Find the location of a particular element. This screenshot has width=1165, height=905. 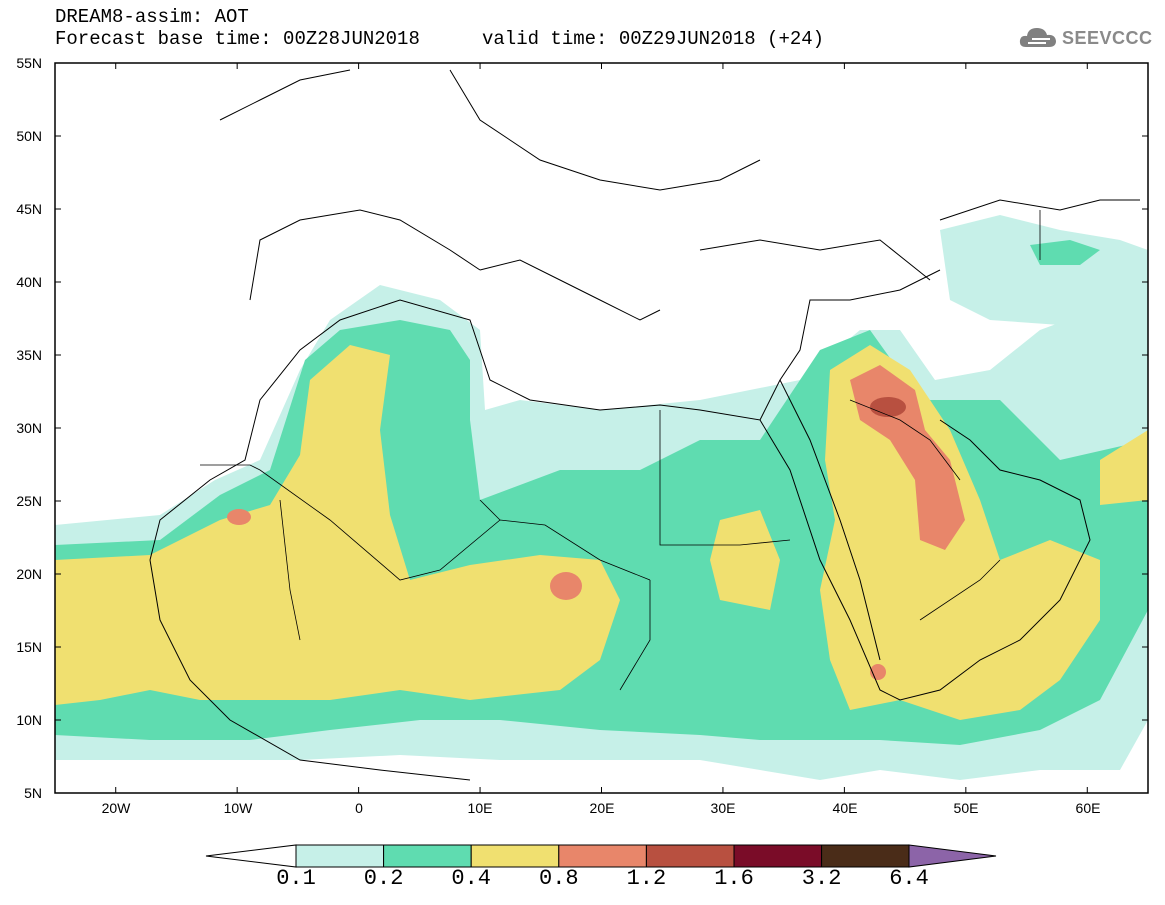

forecast-base-time: Forecast base time: 00Z28JUN2018 is located at coordinates (237, 39).